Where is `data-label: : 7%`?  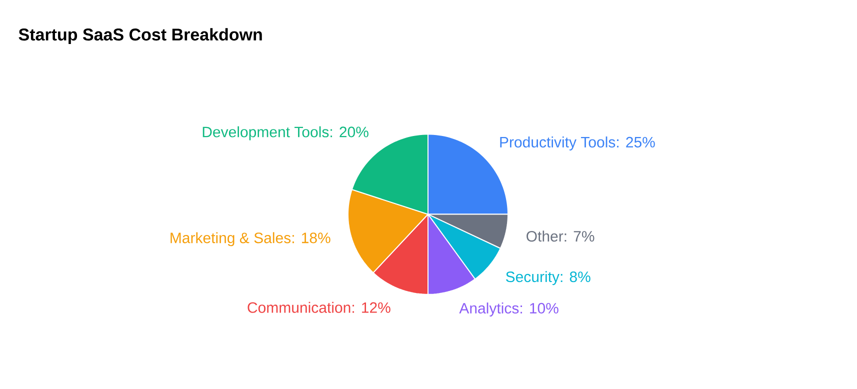 data-label: : 7% is located at coordinates (579, 236).